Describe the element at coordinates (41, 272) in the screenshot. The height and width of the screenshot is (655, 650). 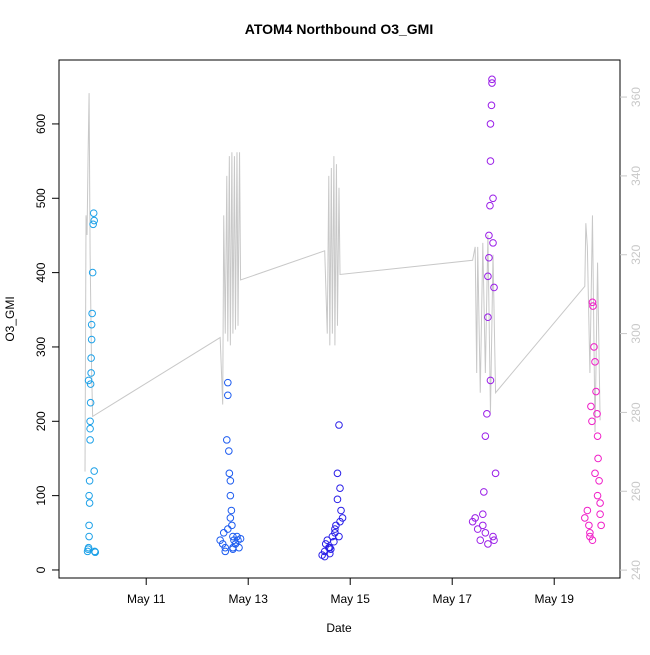
I see `y-tick-label: 400` at that location.